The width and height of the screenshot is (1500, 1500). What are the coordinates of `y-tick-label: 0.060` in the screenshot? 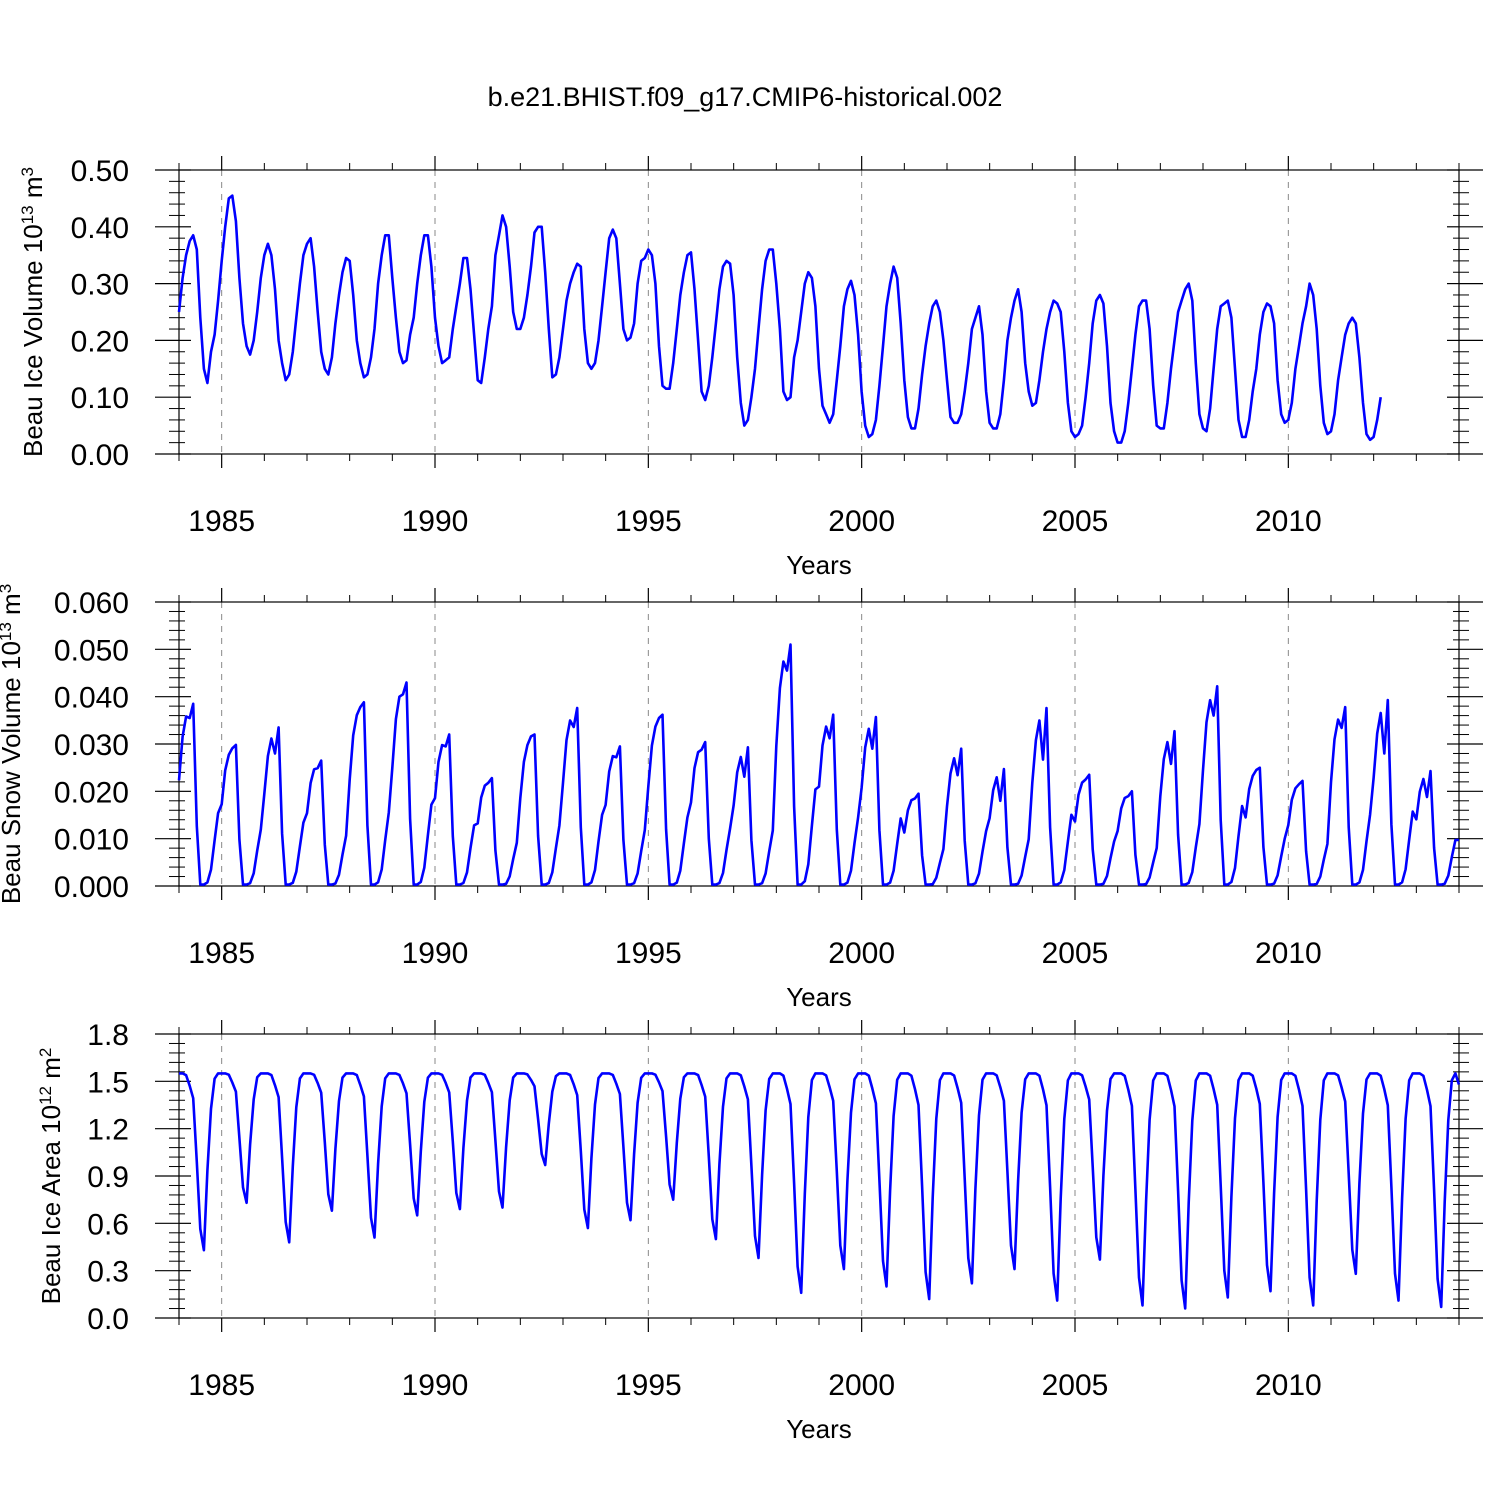 It's located at (91, 603).